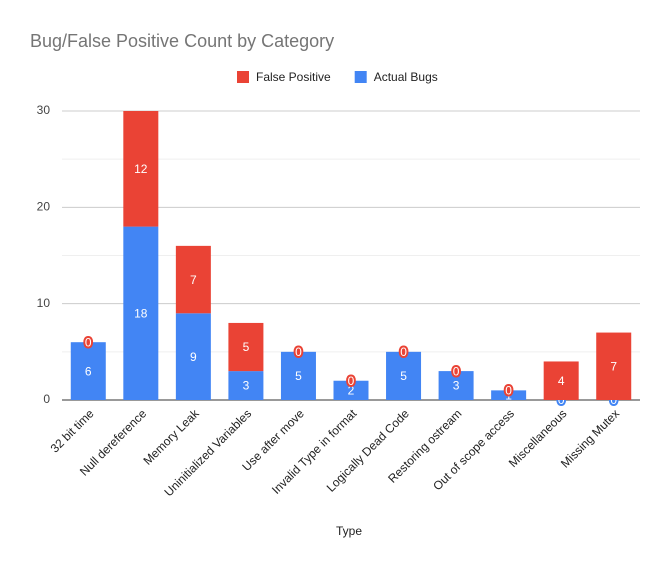  I want to click on chart-title: Bug/False Positive Count by Category, so click(182, 41).